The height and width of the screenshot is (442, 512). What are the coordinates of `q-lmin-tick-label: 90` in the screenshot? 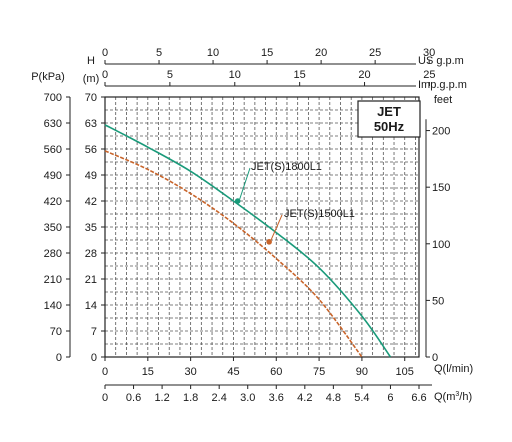 It's located at (362, 372).